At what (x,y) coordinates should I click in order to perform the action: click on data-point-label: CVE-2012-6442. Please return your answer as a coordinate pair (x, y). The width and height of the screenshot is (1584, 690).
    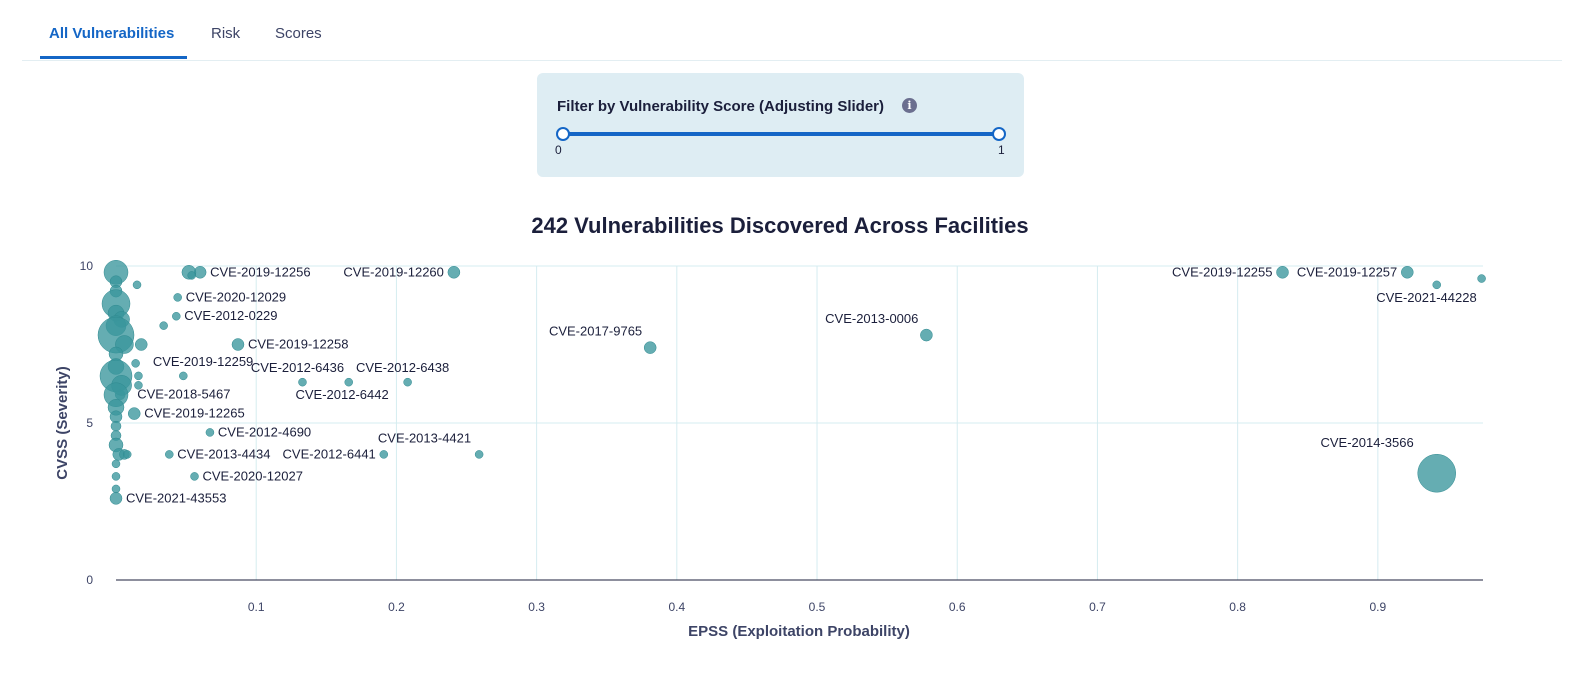
    Looking at the image, I should click on (342, 394).